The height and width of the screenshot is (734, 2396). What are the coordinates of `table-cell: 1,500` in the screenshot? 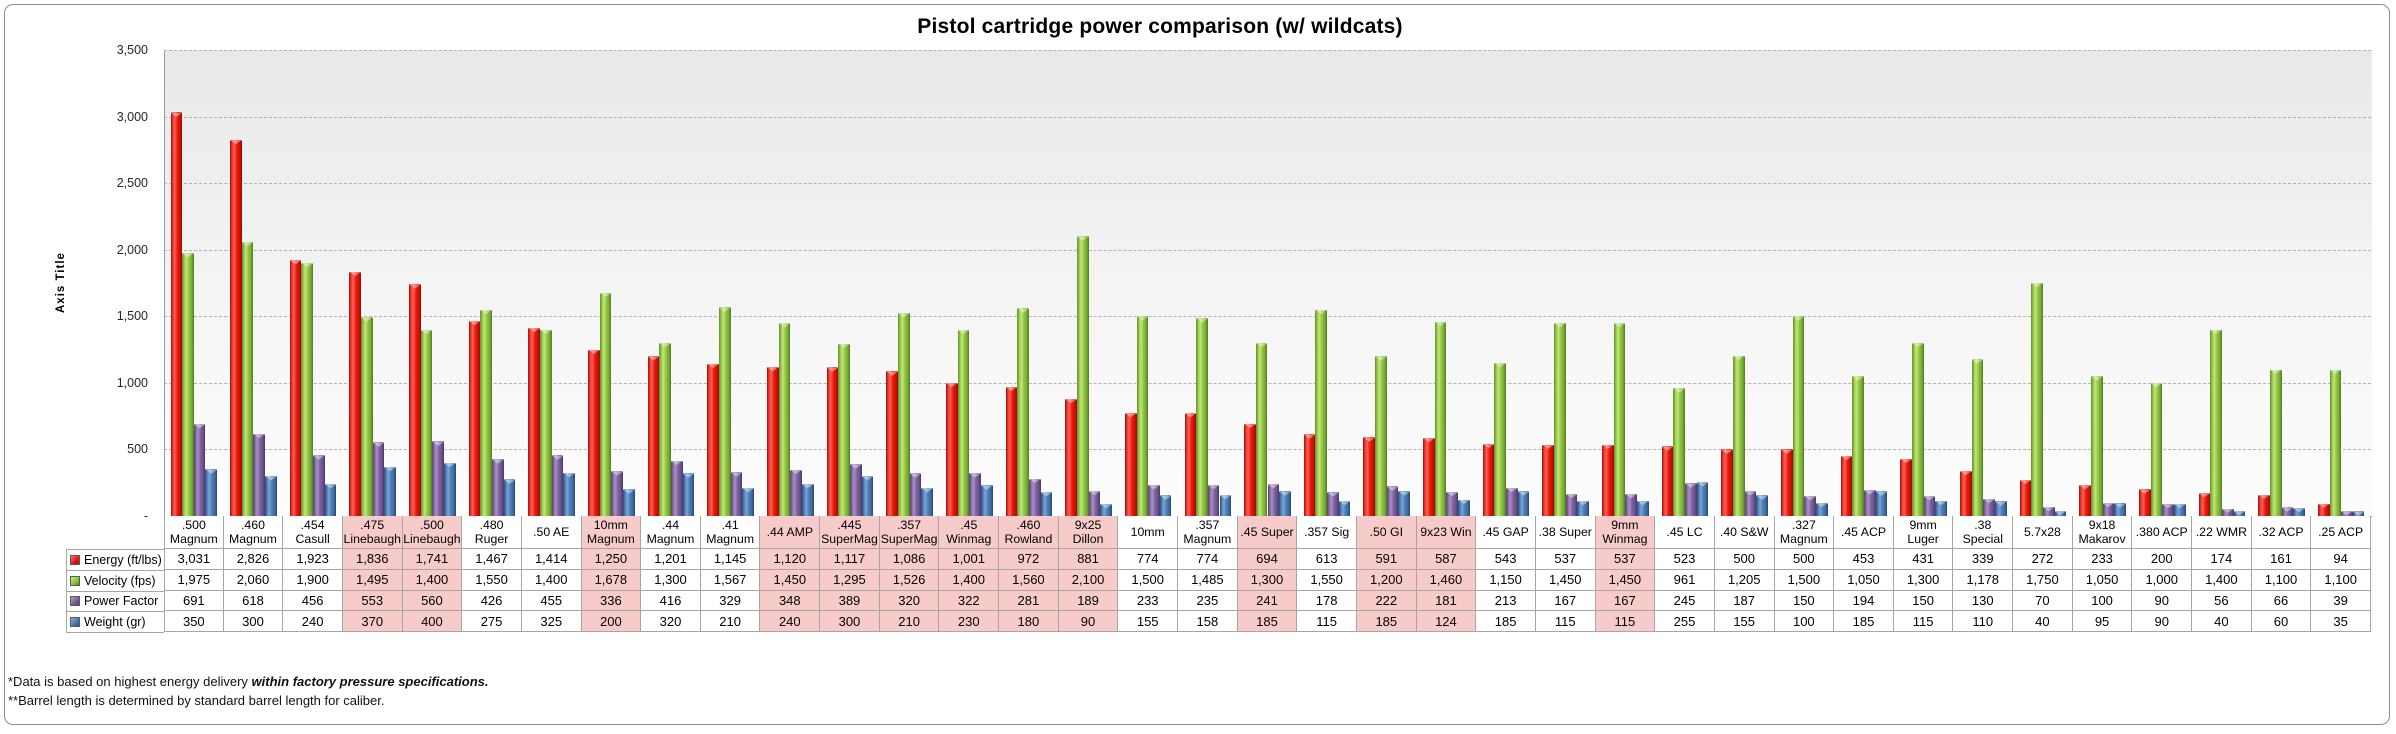 It's located at (1148, 580).